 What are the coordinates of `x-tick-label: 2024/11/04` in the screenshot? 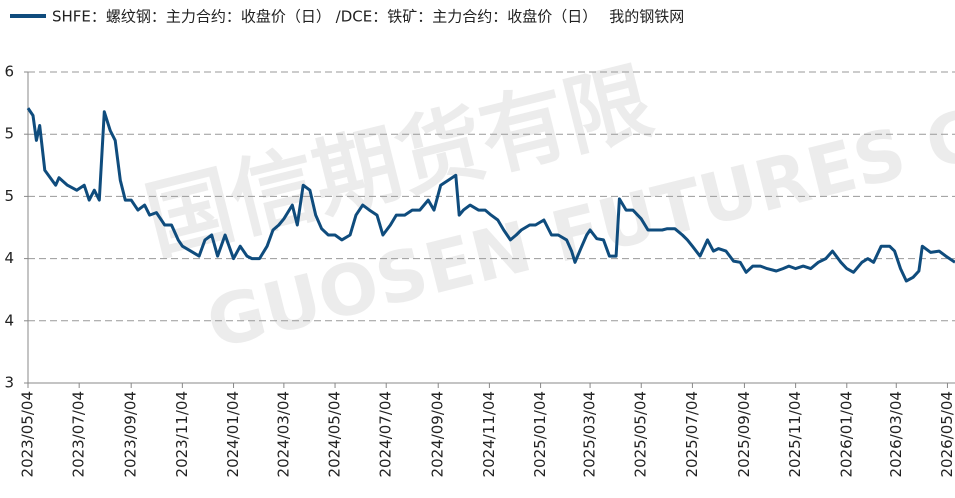 It's located at (489, 434).